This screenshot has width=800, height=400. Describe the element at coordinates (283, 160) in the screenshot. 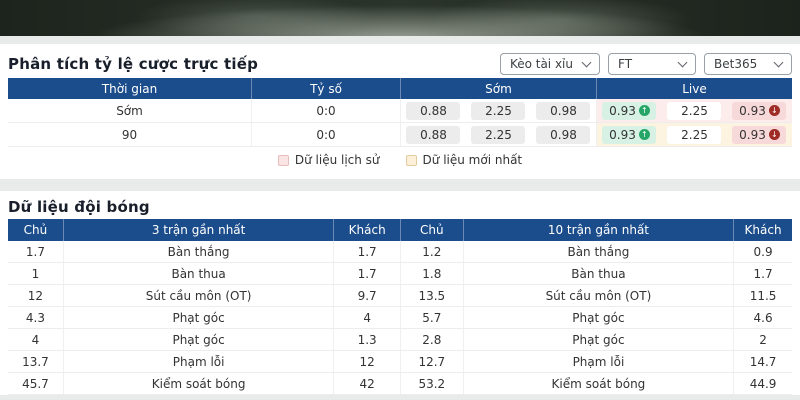

I see `history-swatch-icon` at that location.